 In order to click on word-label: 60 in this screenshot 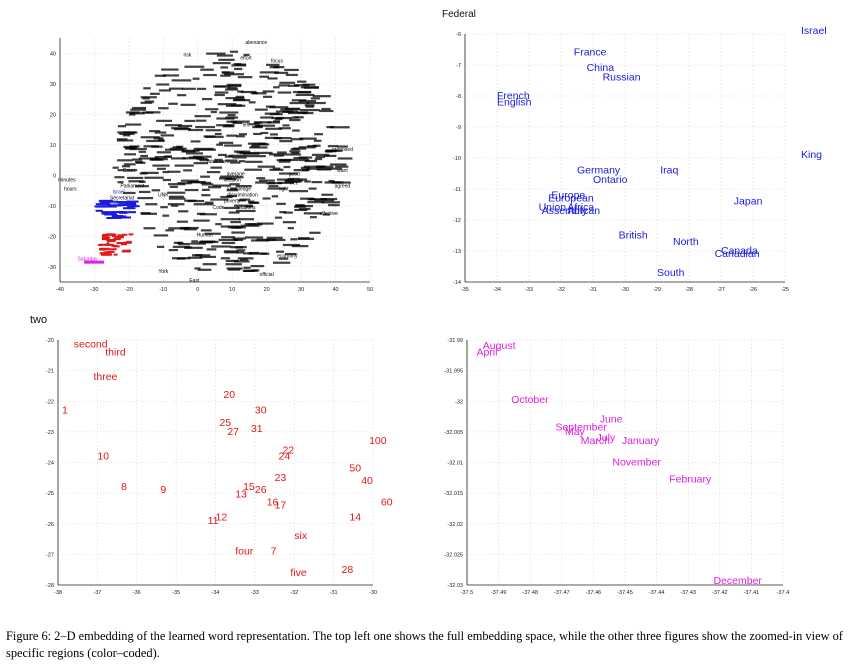, I will do `click(387, 502)`.